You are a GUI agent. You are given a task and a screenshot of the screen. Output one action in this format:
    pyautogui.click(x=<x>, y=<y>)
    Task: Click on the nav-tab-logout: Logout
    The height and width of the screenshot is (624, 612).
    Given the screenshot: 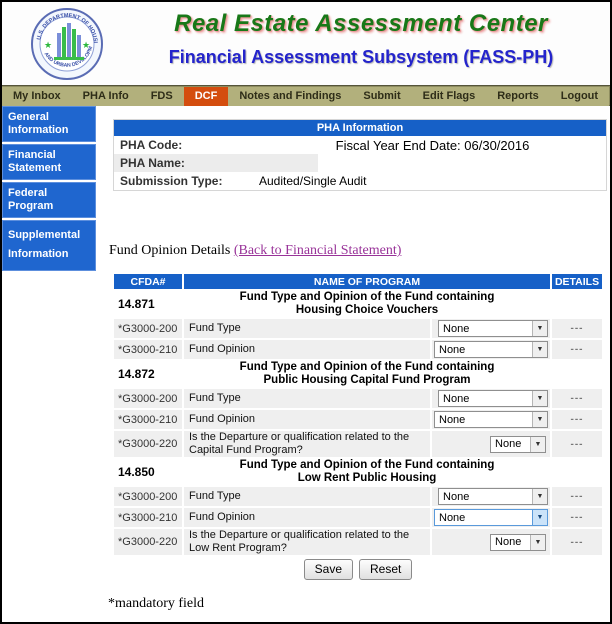 What is the action you would take?
    pyautogui.click(x=579, y=96)
    